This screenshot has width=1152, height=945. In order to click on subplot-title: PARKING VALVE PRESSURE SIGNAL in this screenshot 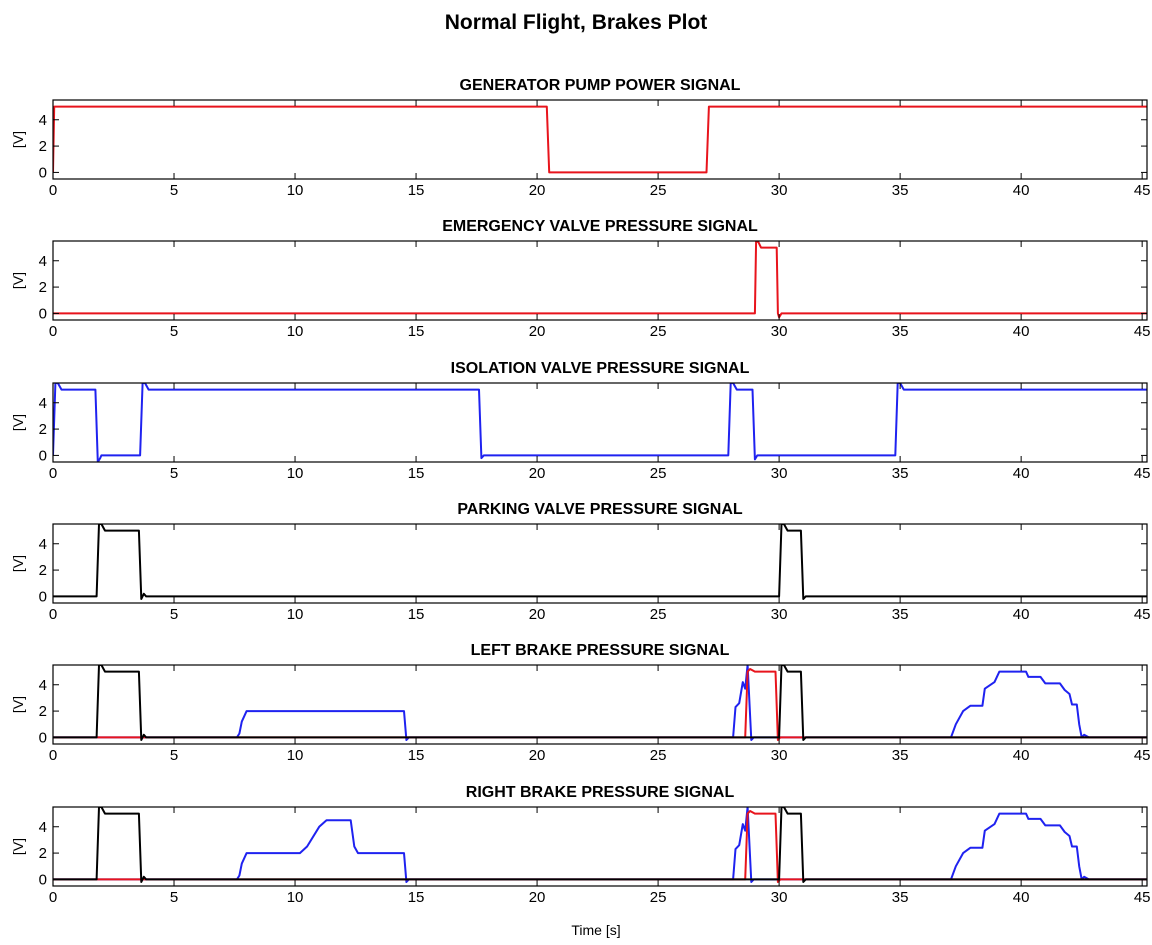, I will do `click(600, 509)`.